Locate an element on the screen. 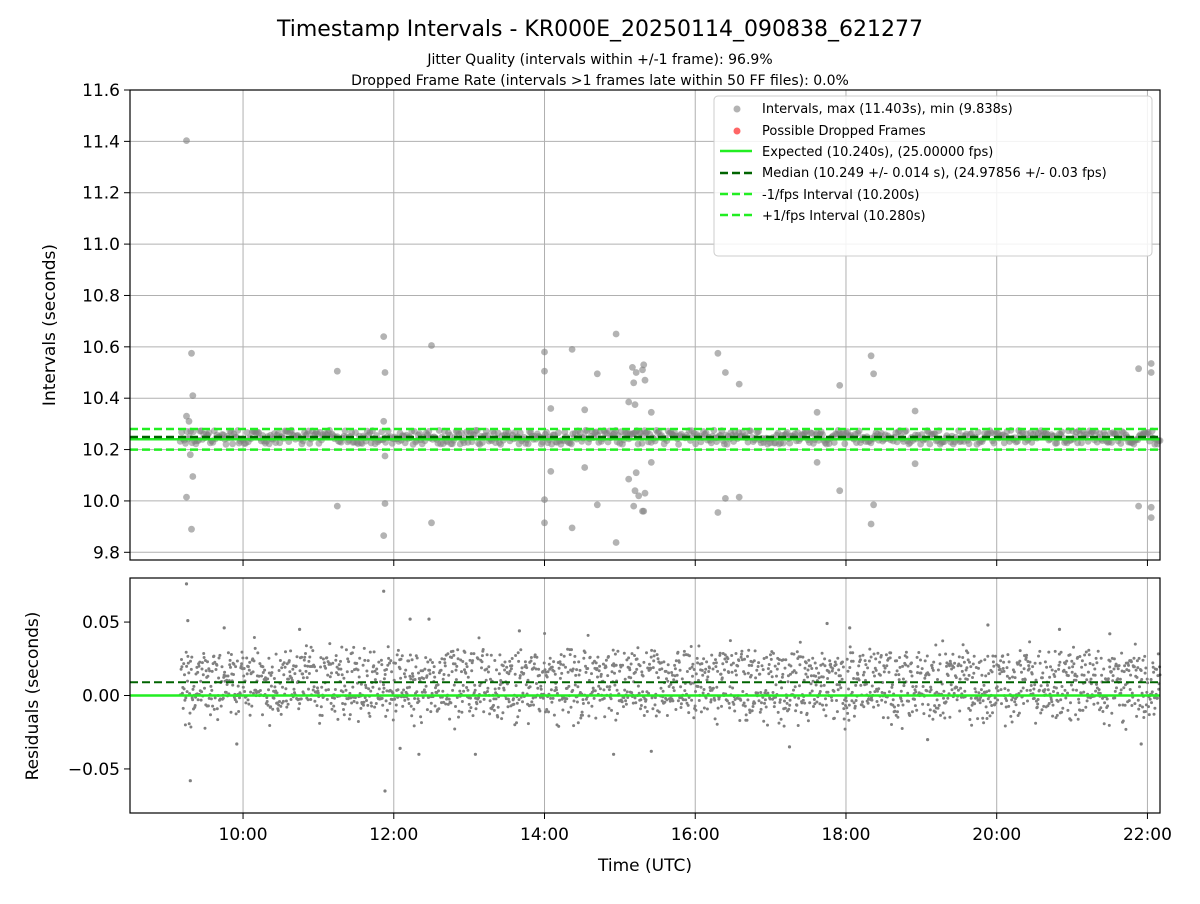 This screenshot has height=904, width=1200. residual-outlier is located at coordinates (519, 631).